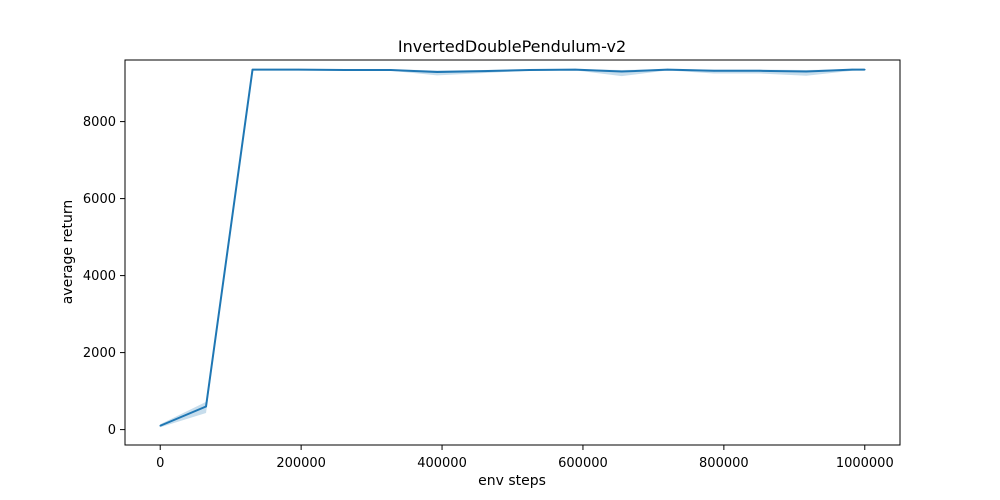 Image resolution: width=1000 pixels, height=500 pixels. I want to click on y-tick-label: 4000, so click(99, 276).